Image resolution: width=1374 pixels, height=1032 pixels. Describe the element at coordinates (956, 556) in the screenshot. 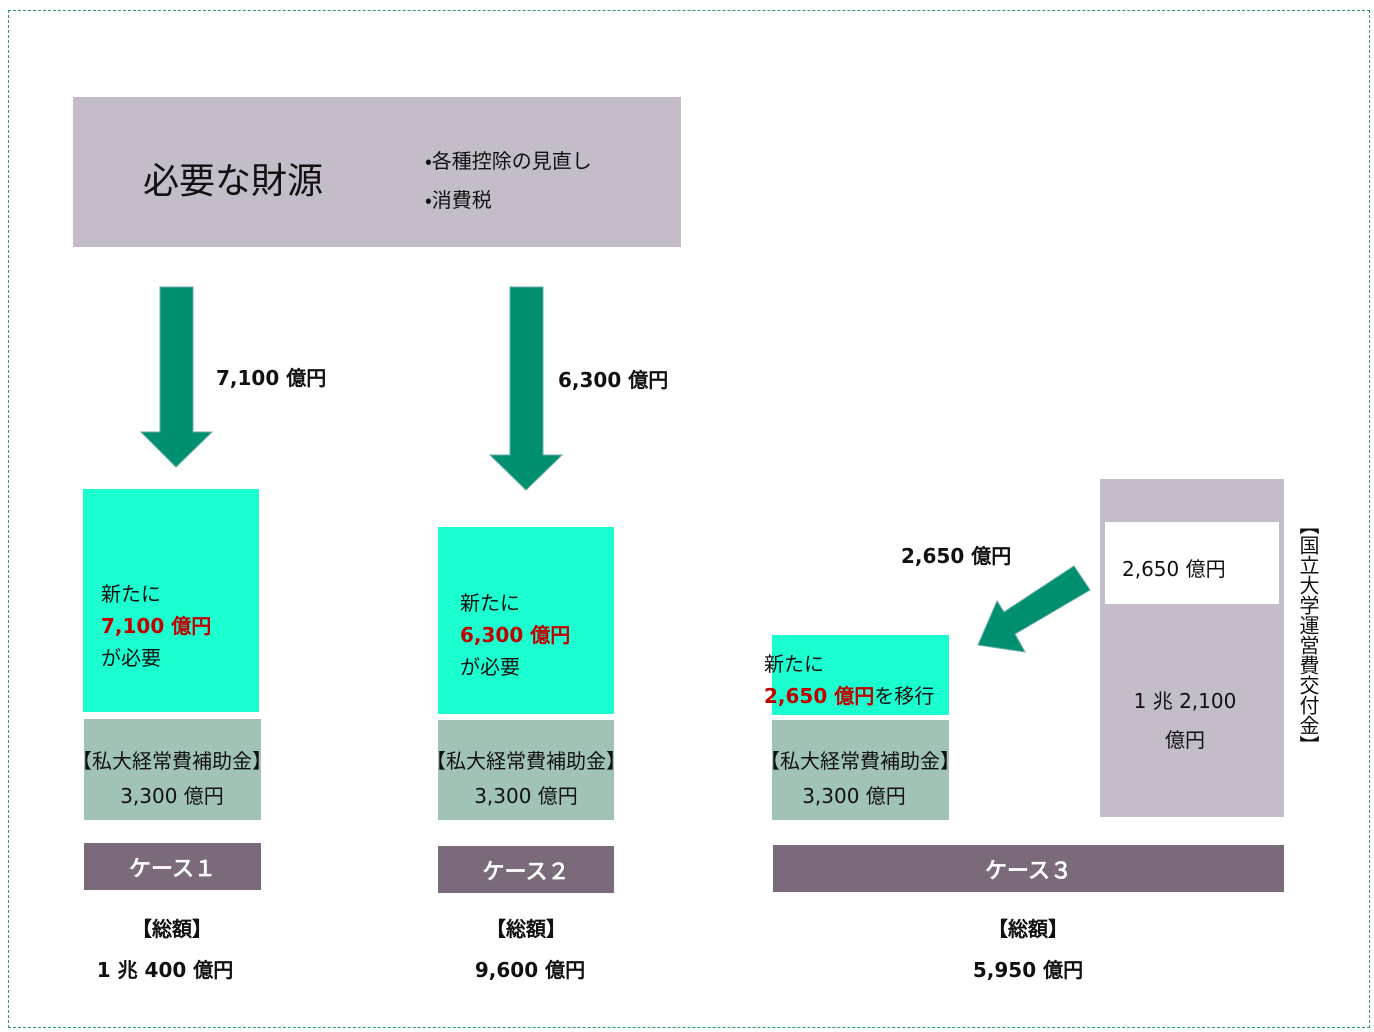

I see `arrow-label: 2,650 億円` at that location.